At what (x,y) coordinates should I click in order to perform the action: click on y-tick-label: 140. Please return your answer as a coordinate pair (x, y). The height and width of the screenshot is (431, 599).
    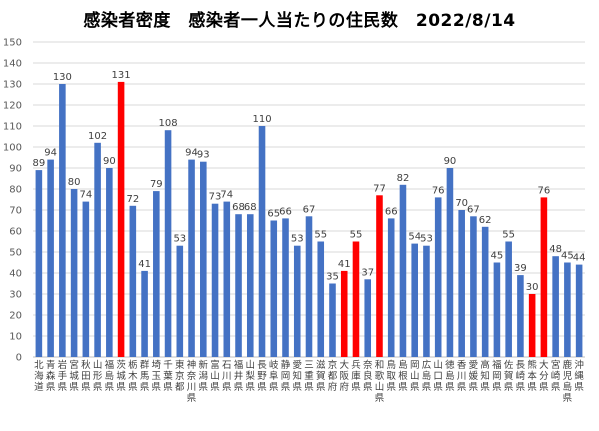
    Looking at the image, I should click on (12, 64).